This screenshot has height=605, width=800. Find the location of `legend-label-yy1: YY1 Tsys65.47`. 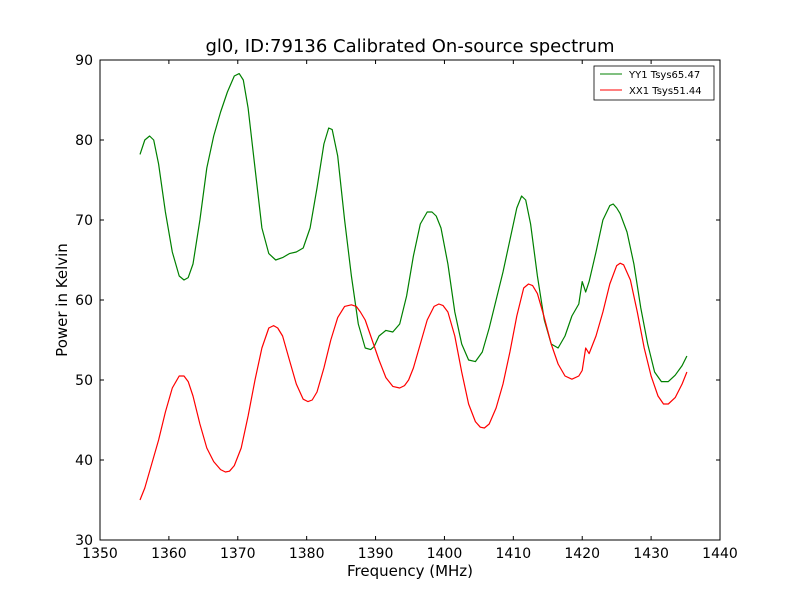

legend-label-yy1: YY1 Tsys65.47 is located at coordinates (664, 75).